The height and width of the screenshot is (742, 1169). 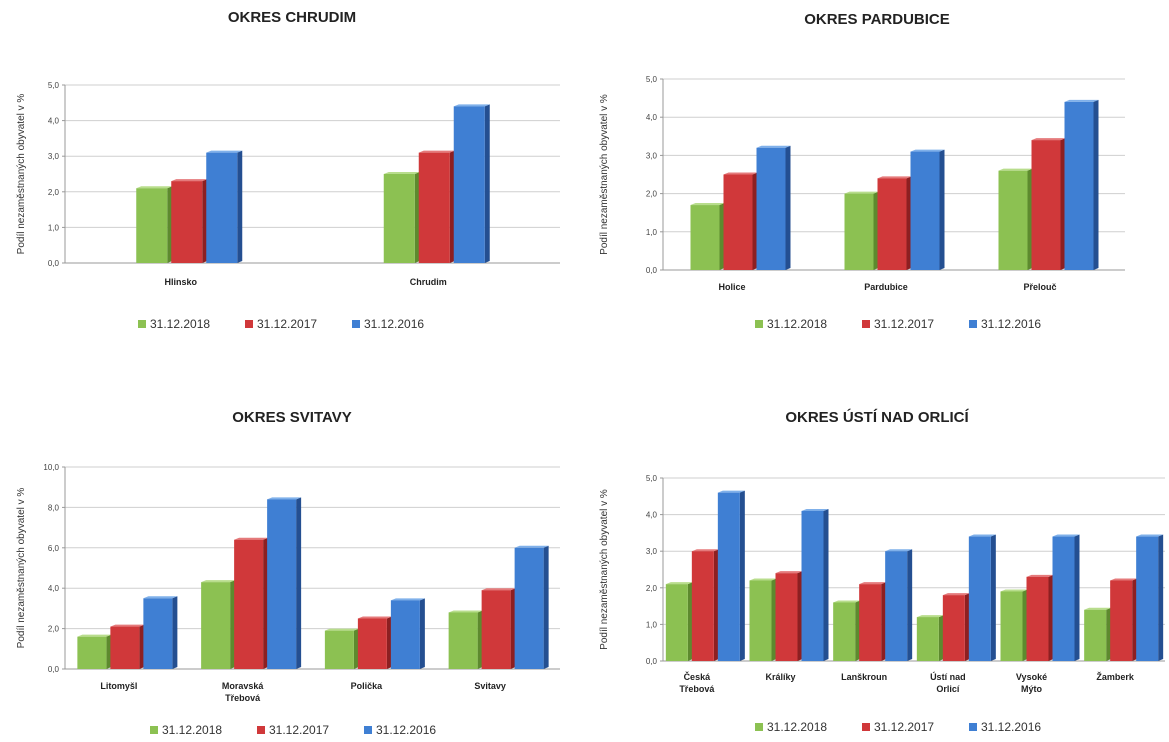 What do you see at coordinates (780, 677) in the screenshot?
I see `category-label: Králíky` at bounding box center [780, 677].